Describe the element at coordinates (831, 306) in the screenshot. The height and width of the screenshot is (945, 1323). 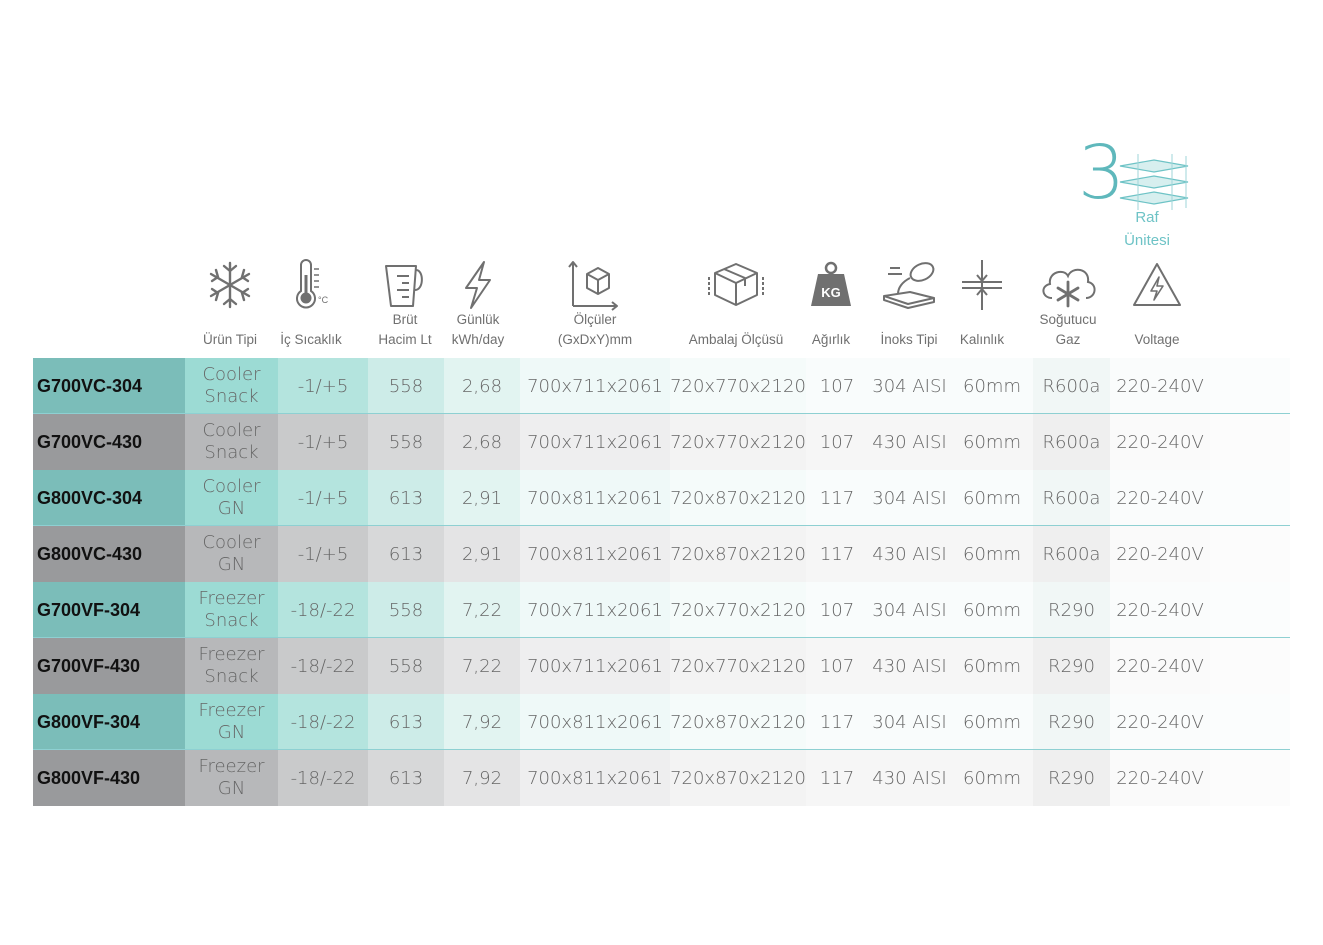
I see `column-header-agirlik: KG Ağırlık` at that location.